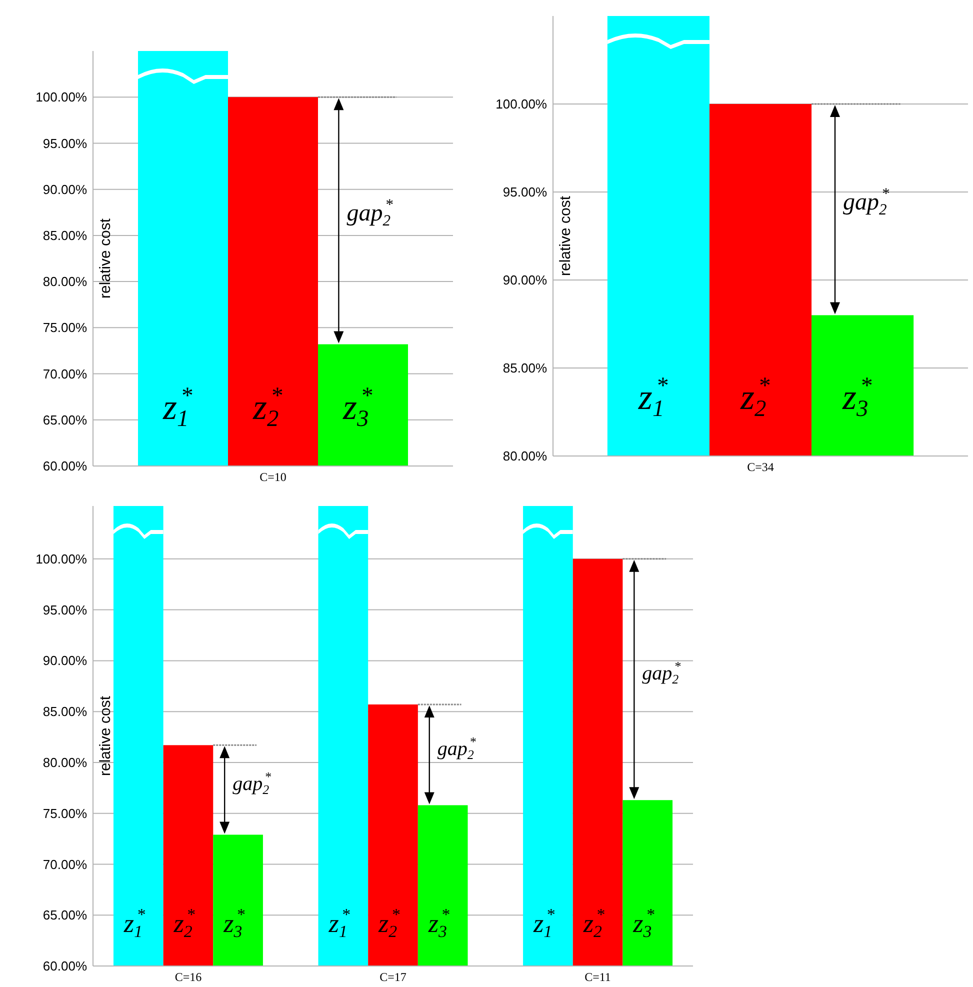 The image size is (973, 987). What do you see at coordinates (760, 467) in the screenshot?
I see `x-tick-label: C=34` at bounding box center [760, 467].